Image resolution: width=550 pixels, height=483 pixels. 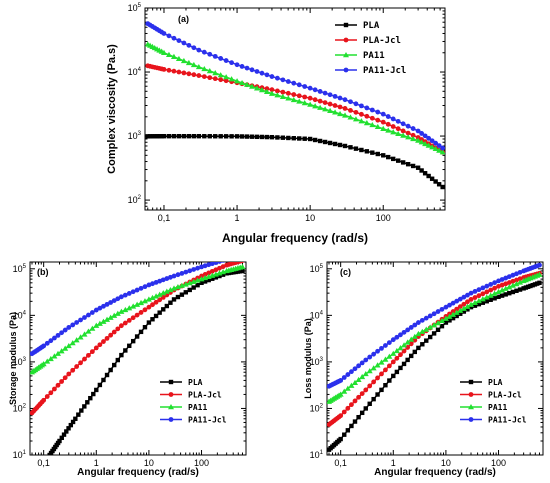 What do you see at coordinates (346, 70) in the screenshot?
I see `legend-marker` at bounding box center [346, 70].